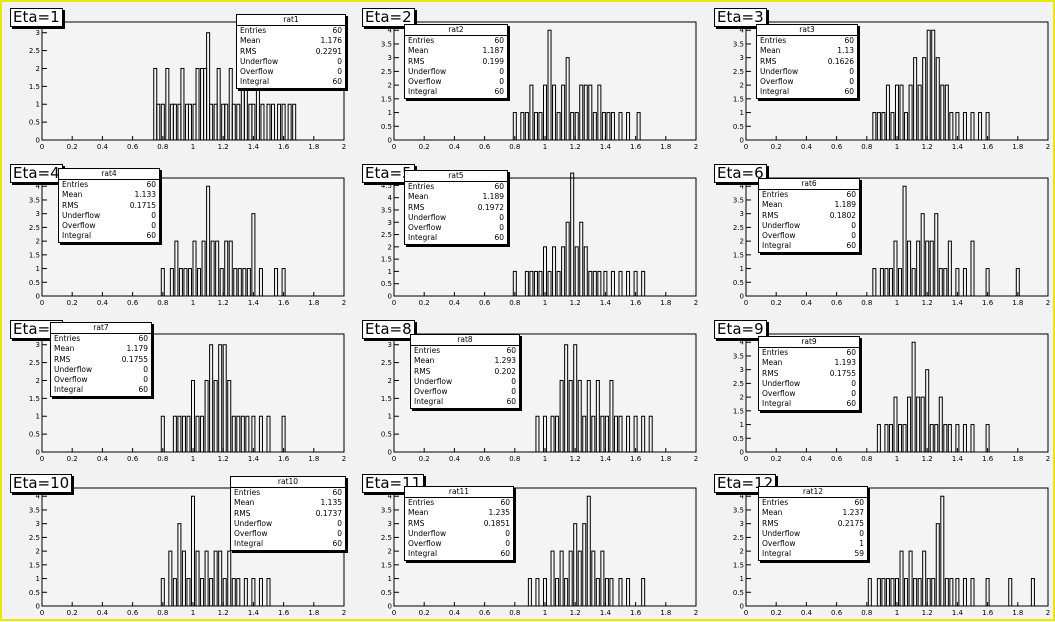 The width and height of the screenshot is (1055, 622). What do you see at coordinates (807, 82) in the screenshot?
I see `stats-row-overflow: Overflow 0` at bounding box center [807, 82].